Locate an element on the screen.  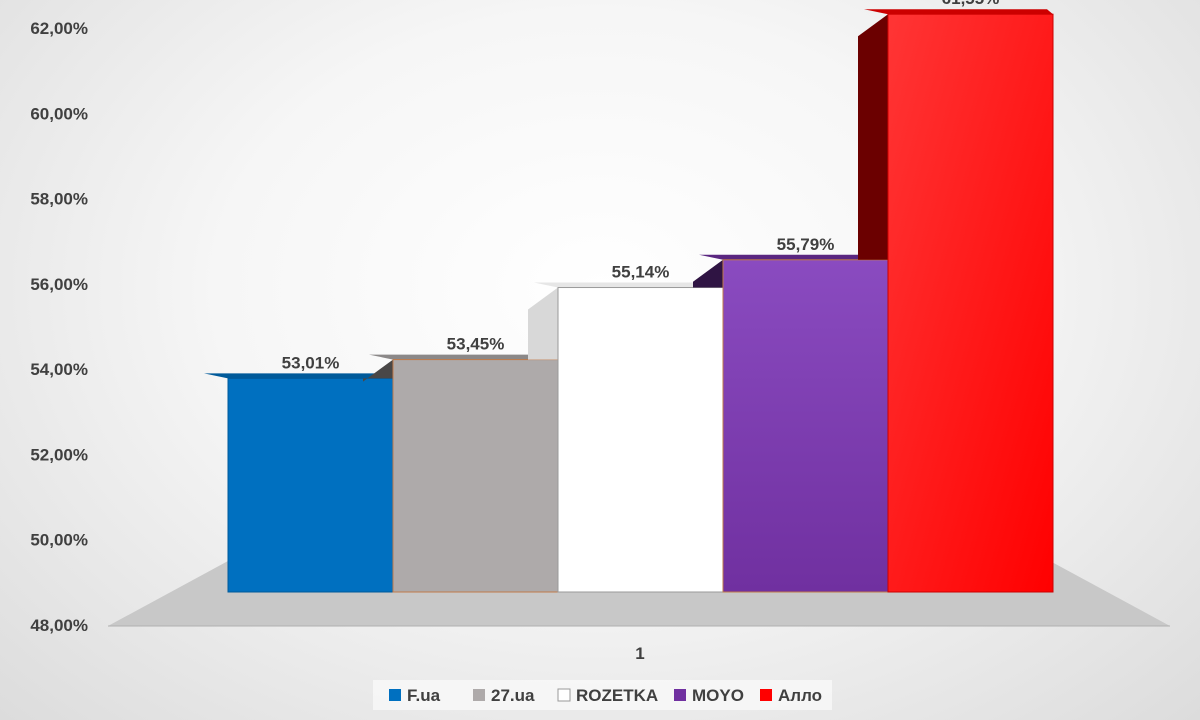
y-tick-label: 56,00% is located at coordinates (59, 284).